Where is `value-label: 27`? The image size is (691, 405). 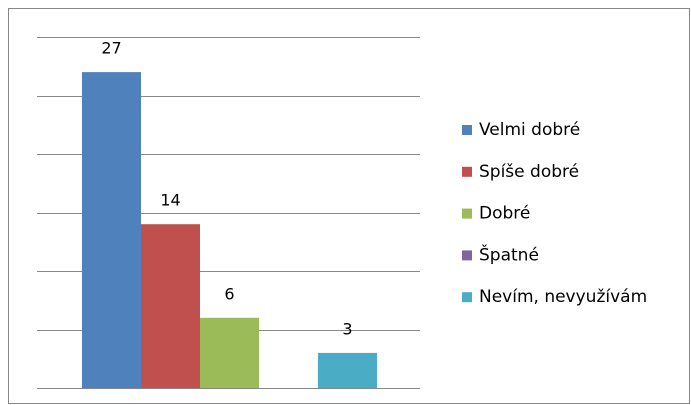 value-label: 27 is located at coordinates (111, 48).